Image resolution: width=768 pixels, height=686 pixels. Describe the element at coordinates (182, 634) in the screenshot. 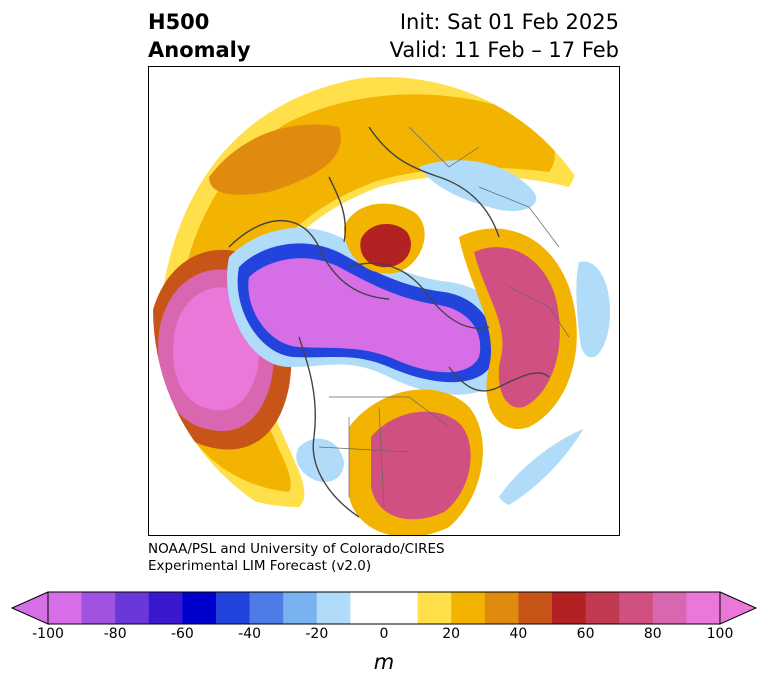

I see `colorbar-tick-label: -60` at that location.